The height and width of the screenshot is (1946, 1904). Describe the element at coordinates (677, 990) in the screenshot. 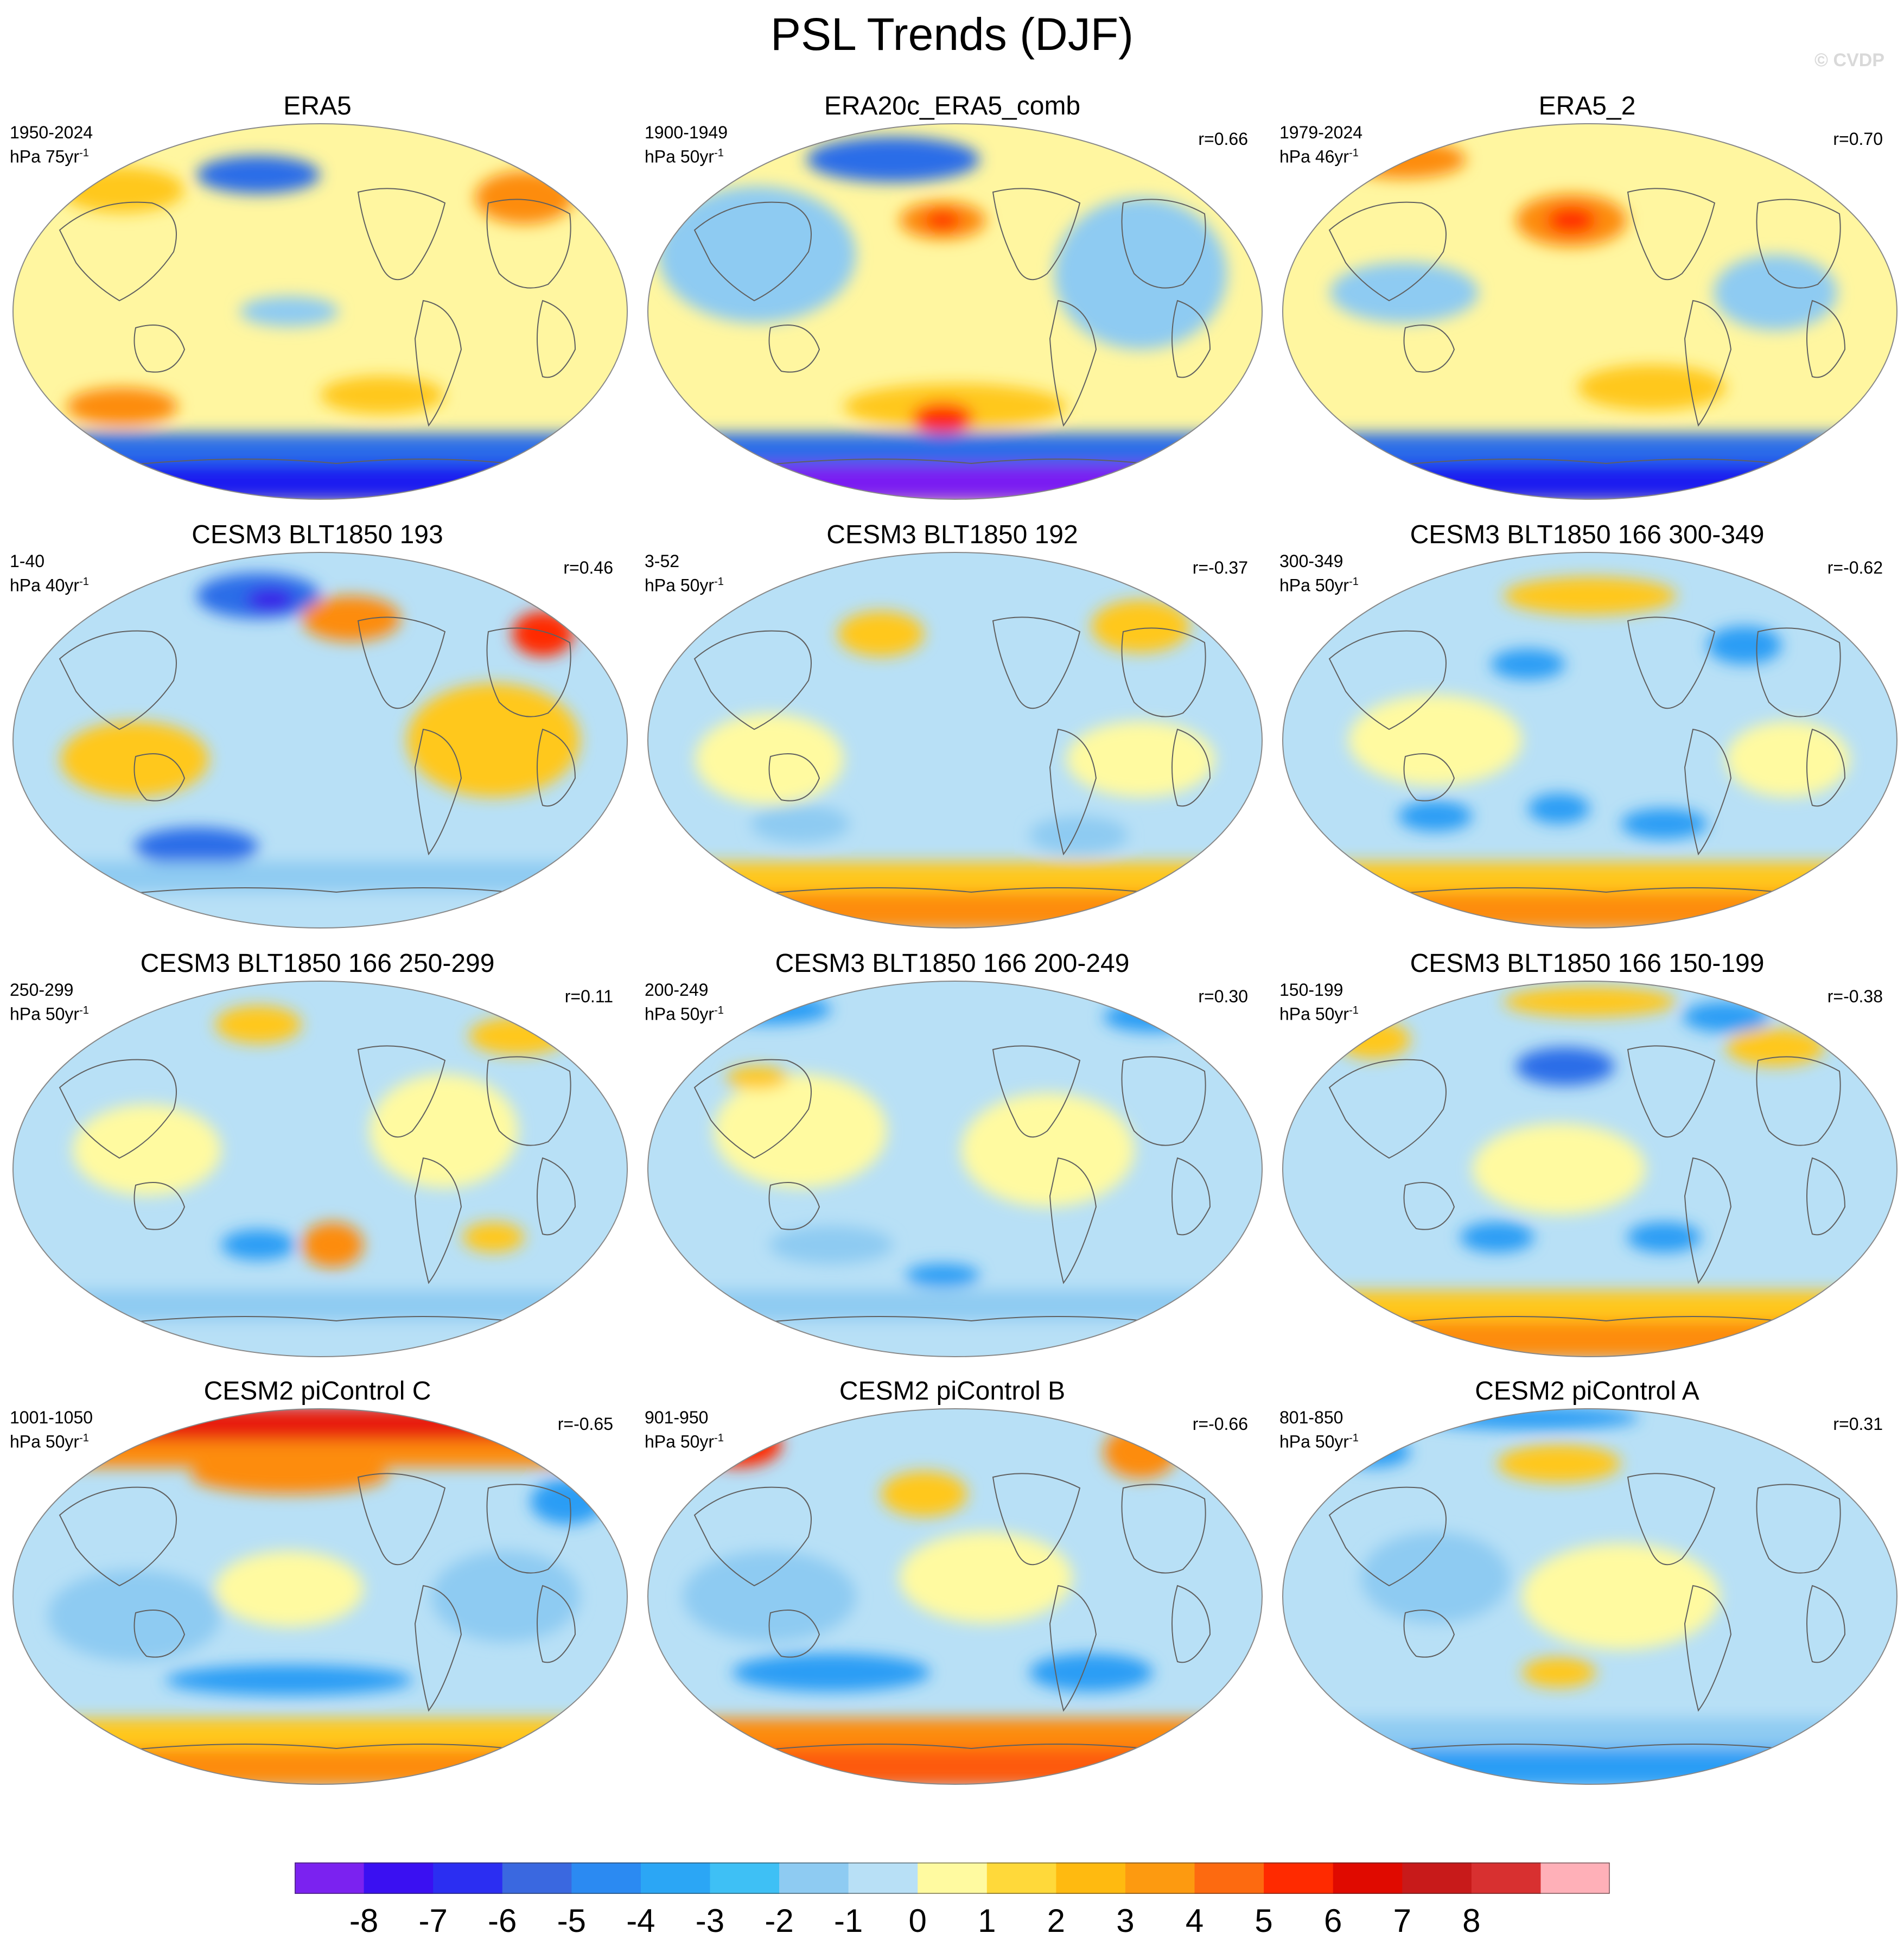

I see `panel-period: 200-249` at that location.